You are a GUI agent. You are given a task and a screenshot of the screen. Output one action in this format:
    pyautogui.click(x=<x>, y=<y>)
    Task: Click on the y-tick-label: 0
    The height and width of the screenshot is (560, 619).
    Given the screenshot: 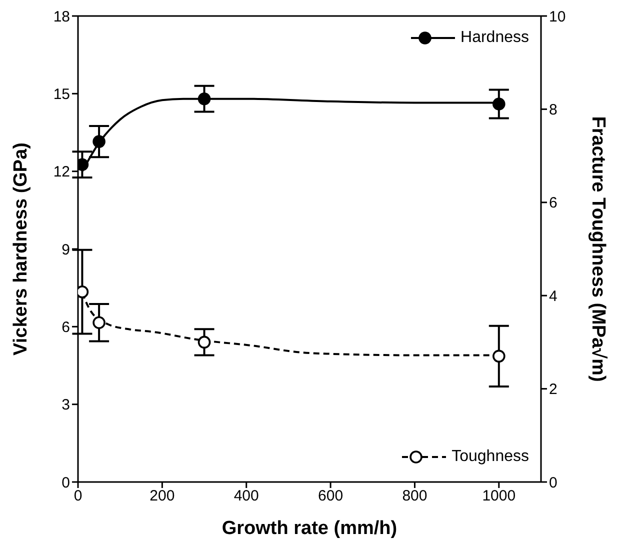 What is the action you would take?
    pyautogui.click(x=66, y=483)
    